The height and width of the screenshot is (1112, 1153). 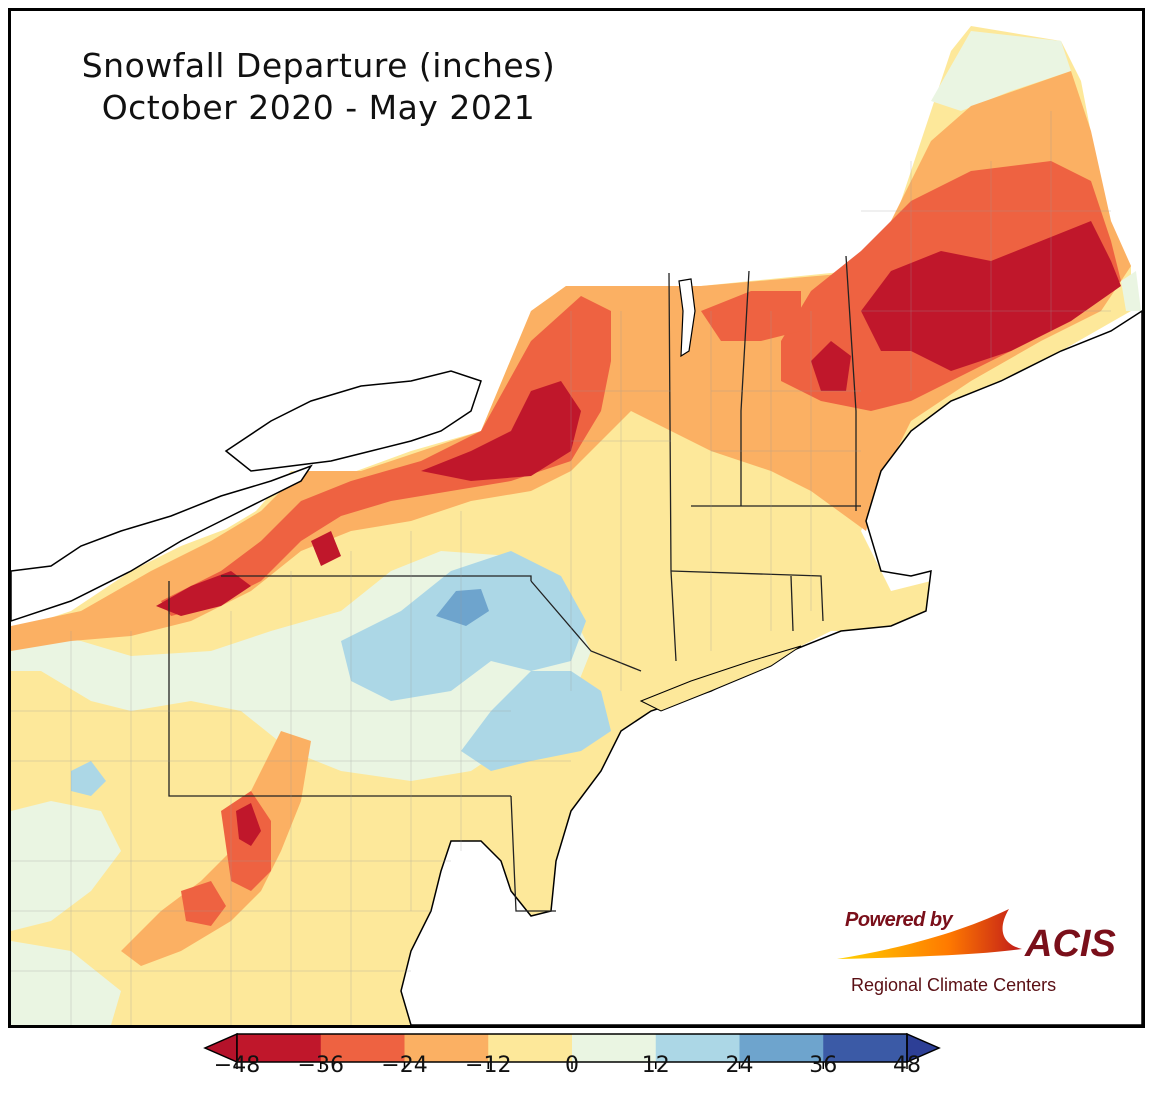 What do you see at coordinates (536, 721) in the screenshot?
I see `zone-plus12-nj` at bounding box center [536, 721].